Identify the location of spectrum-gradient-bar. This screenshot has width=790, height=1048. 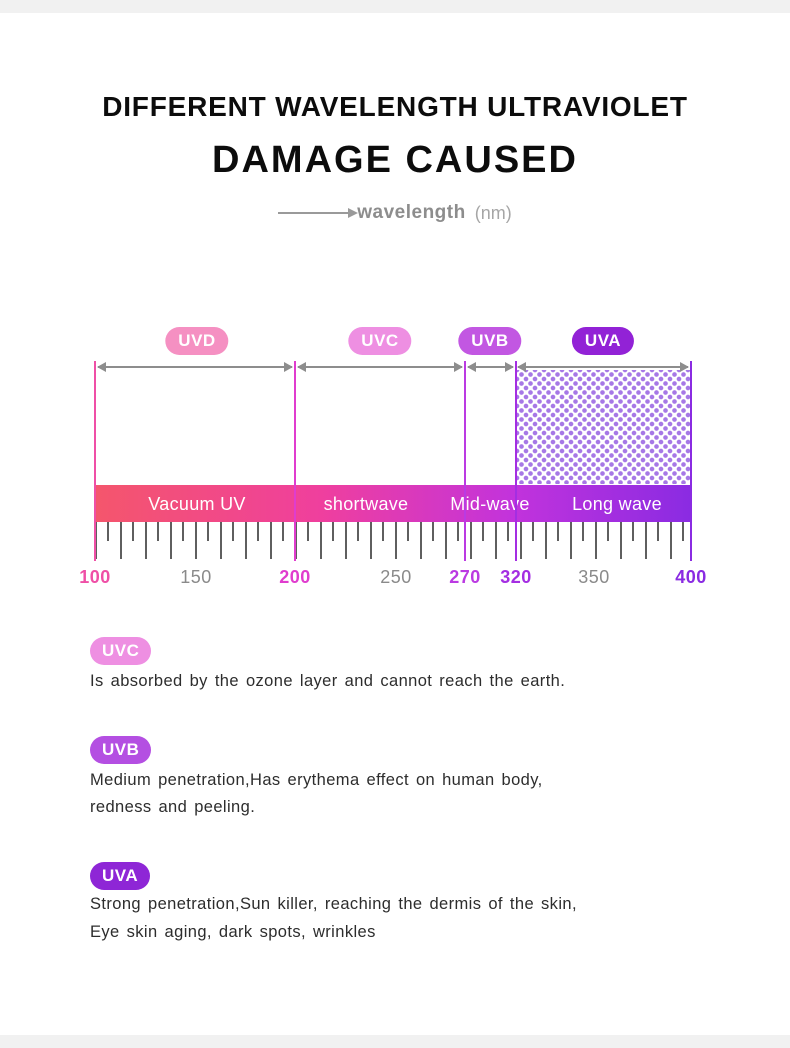
(393, 503).